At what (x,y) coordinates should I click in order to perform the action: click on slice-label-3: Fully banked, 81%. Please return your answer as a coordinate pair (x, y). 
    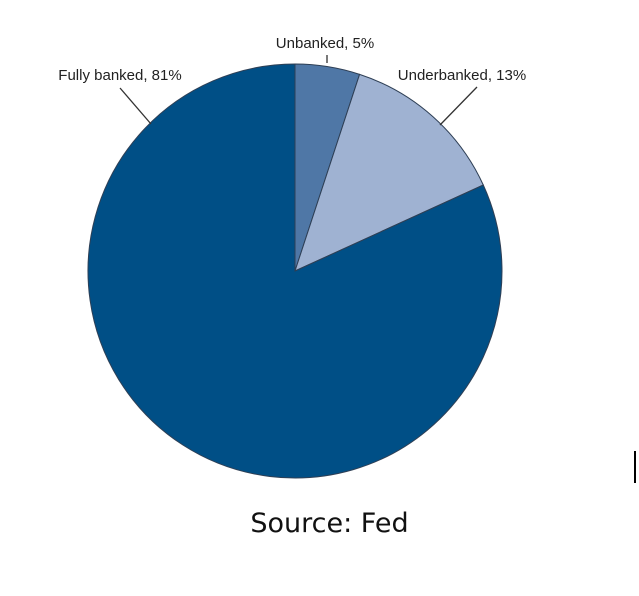
    Looking at the image, I should click on (119, 75).